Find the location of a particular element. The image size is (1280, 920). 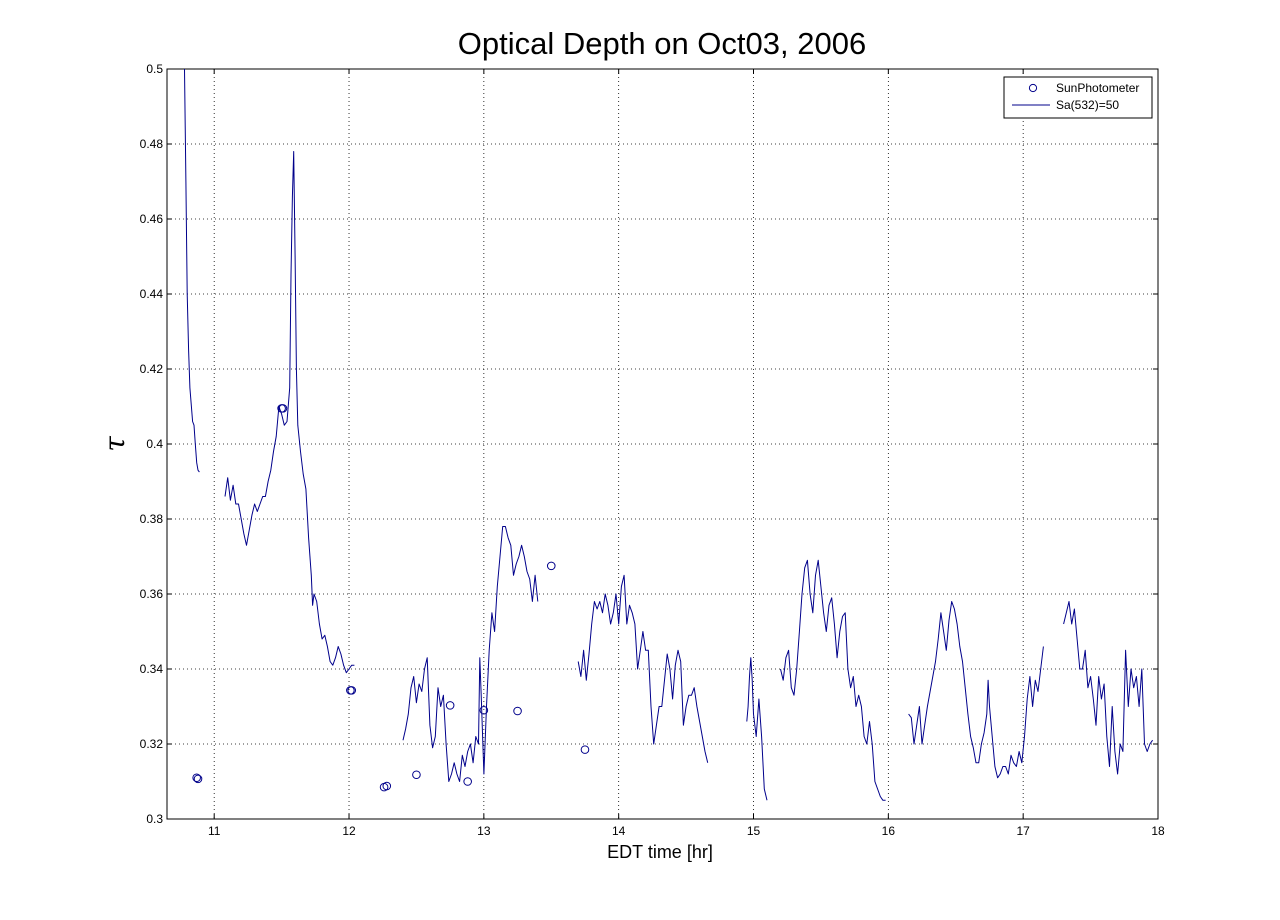

y-tick-label: 0.44 is located at coordinates (152, 294).